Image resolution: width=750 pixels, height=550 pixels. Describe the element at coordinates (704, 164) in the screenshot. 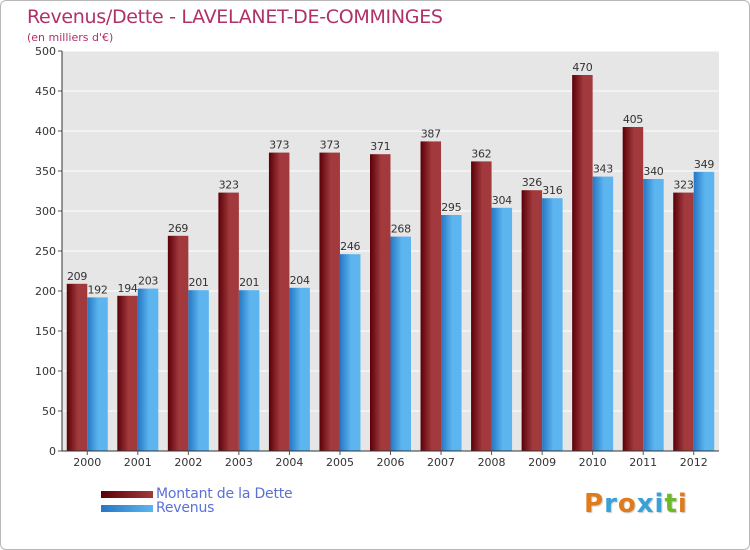

I see `data-label-revenue-2012: 349` at that location.